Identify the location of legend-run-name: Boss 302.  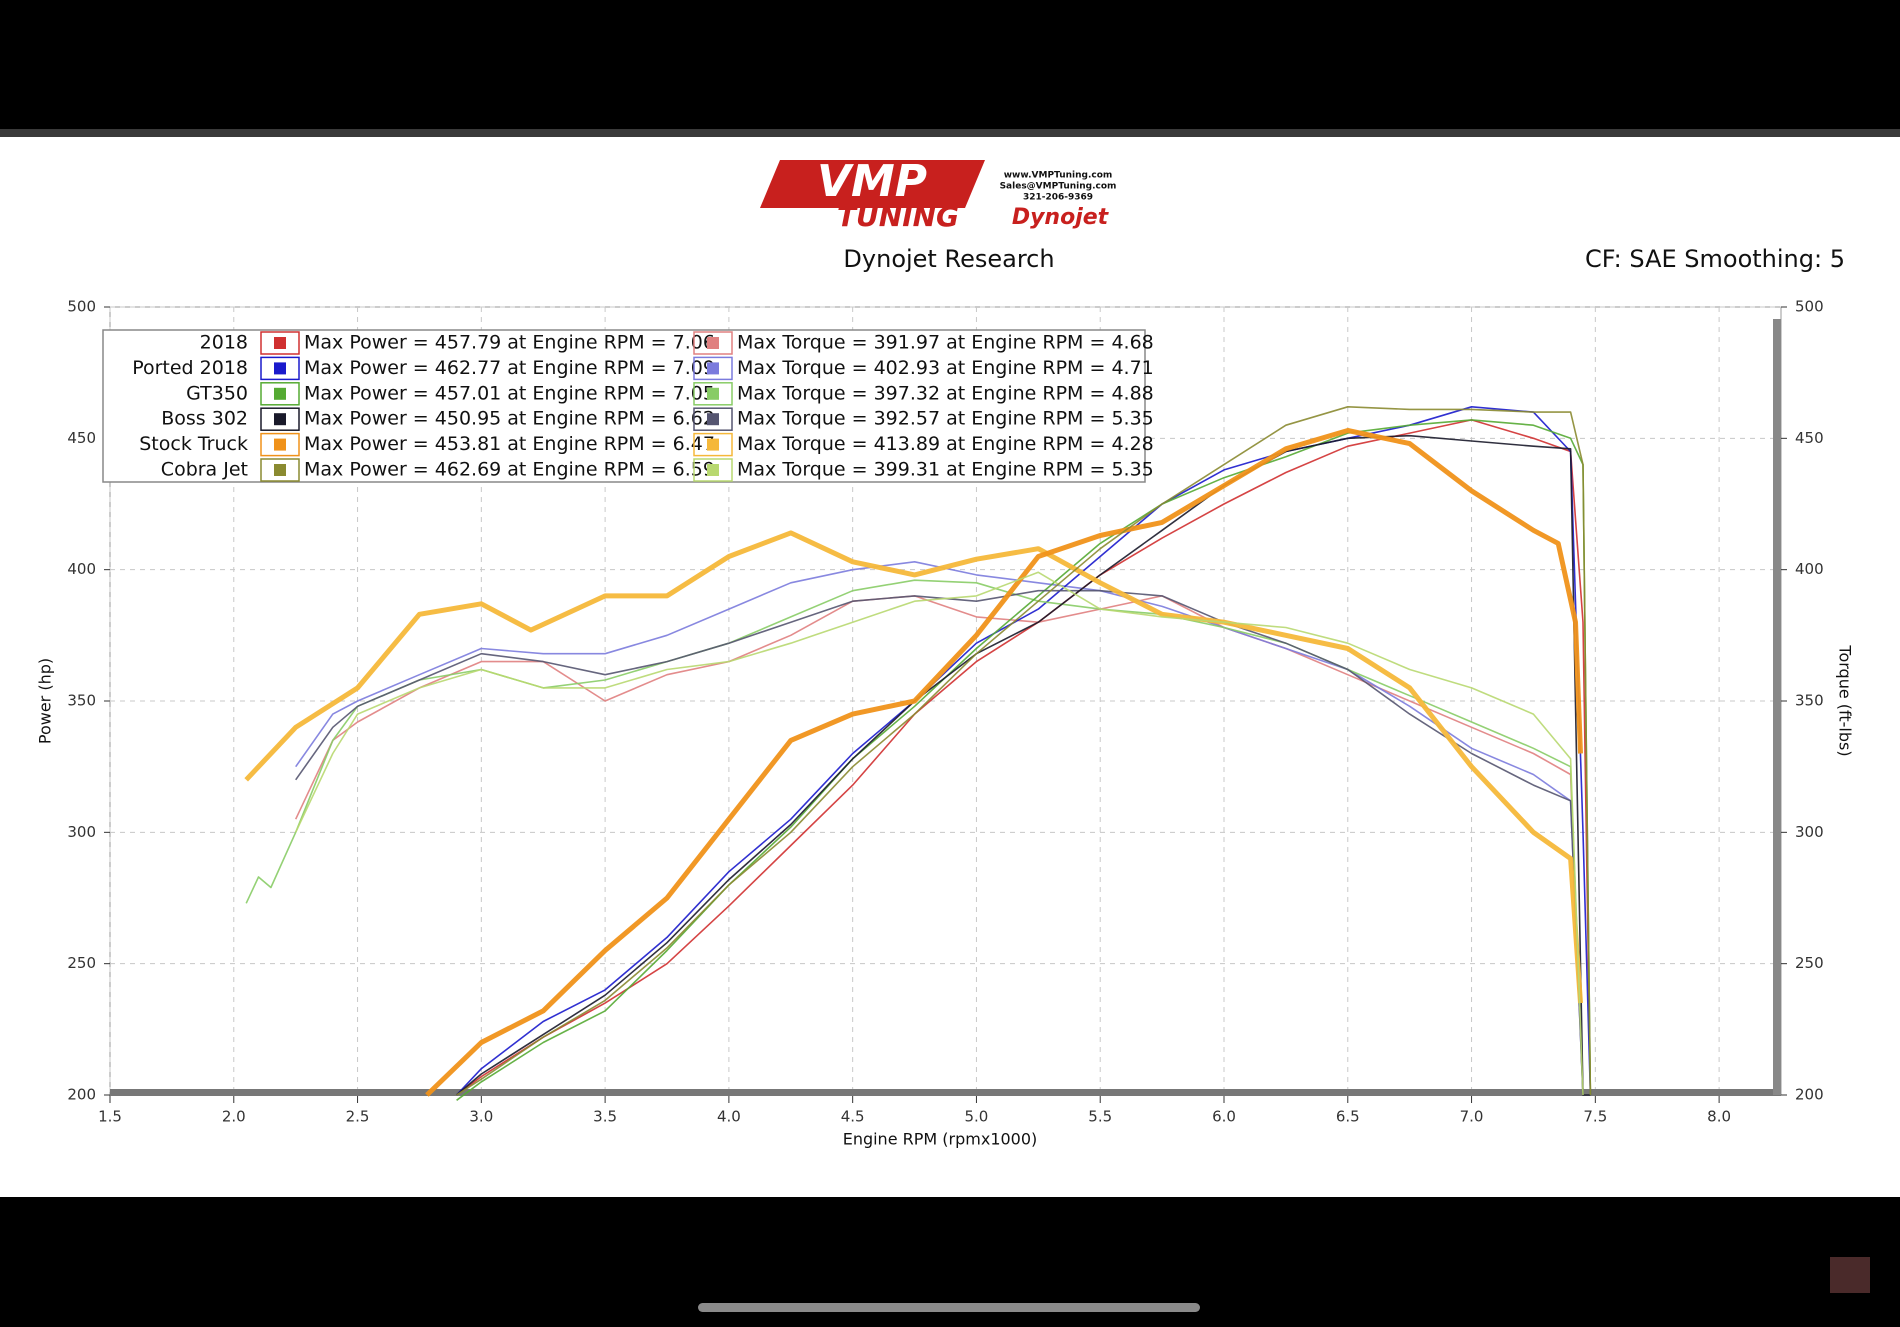
(204, 419).